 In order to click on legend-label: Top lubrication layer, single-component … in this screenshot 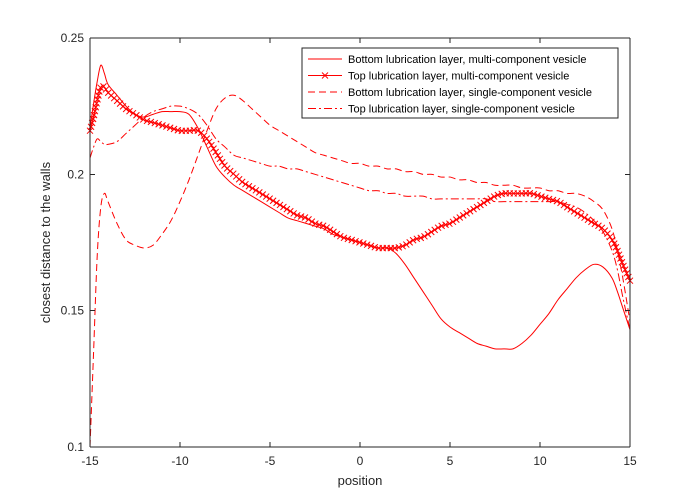, I will do `click(461, 110)`.